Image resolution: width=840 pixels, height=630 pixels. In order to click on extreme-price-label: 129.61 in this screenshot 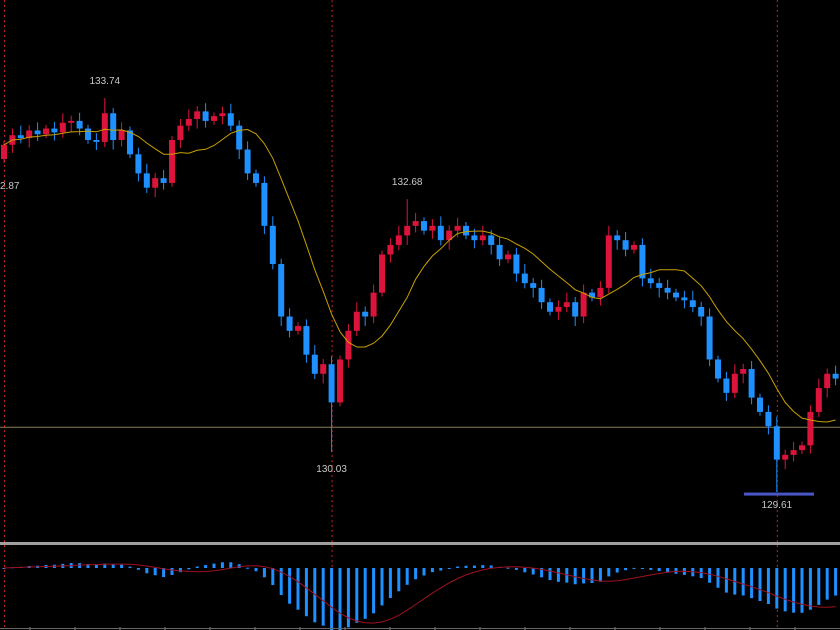, I will do `click(777, 505)`.